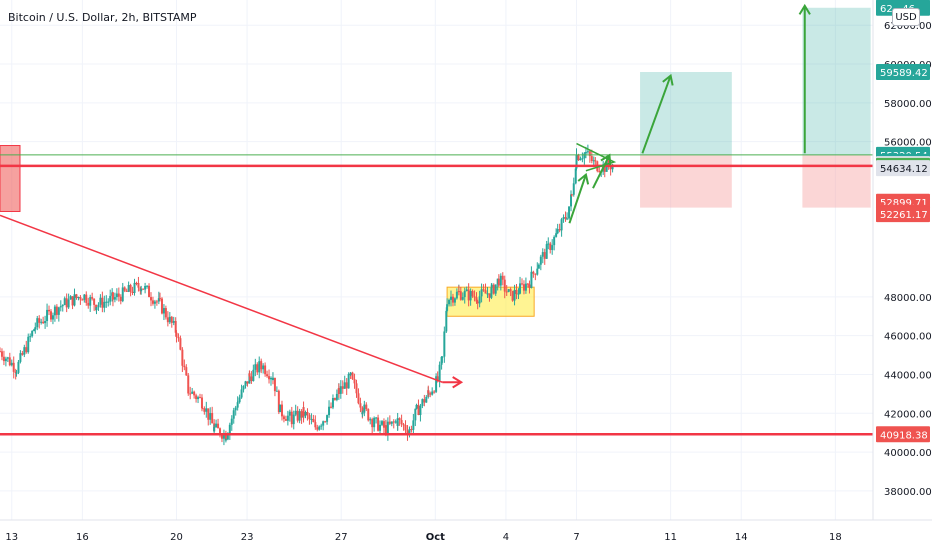 This screenshot has height=550, width=932. I want to click on time-tick-label: 7, so click(576, 537).